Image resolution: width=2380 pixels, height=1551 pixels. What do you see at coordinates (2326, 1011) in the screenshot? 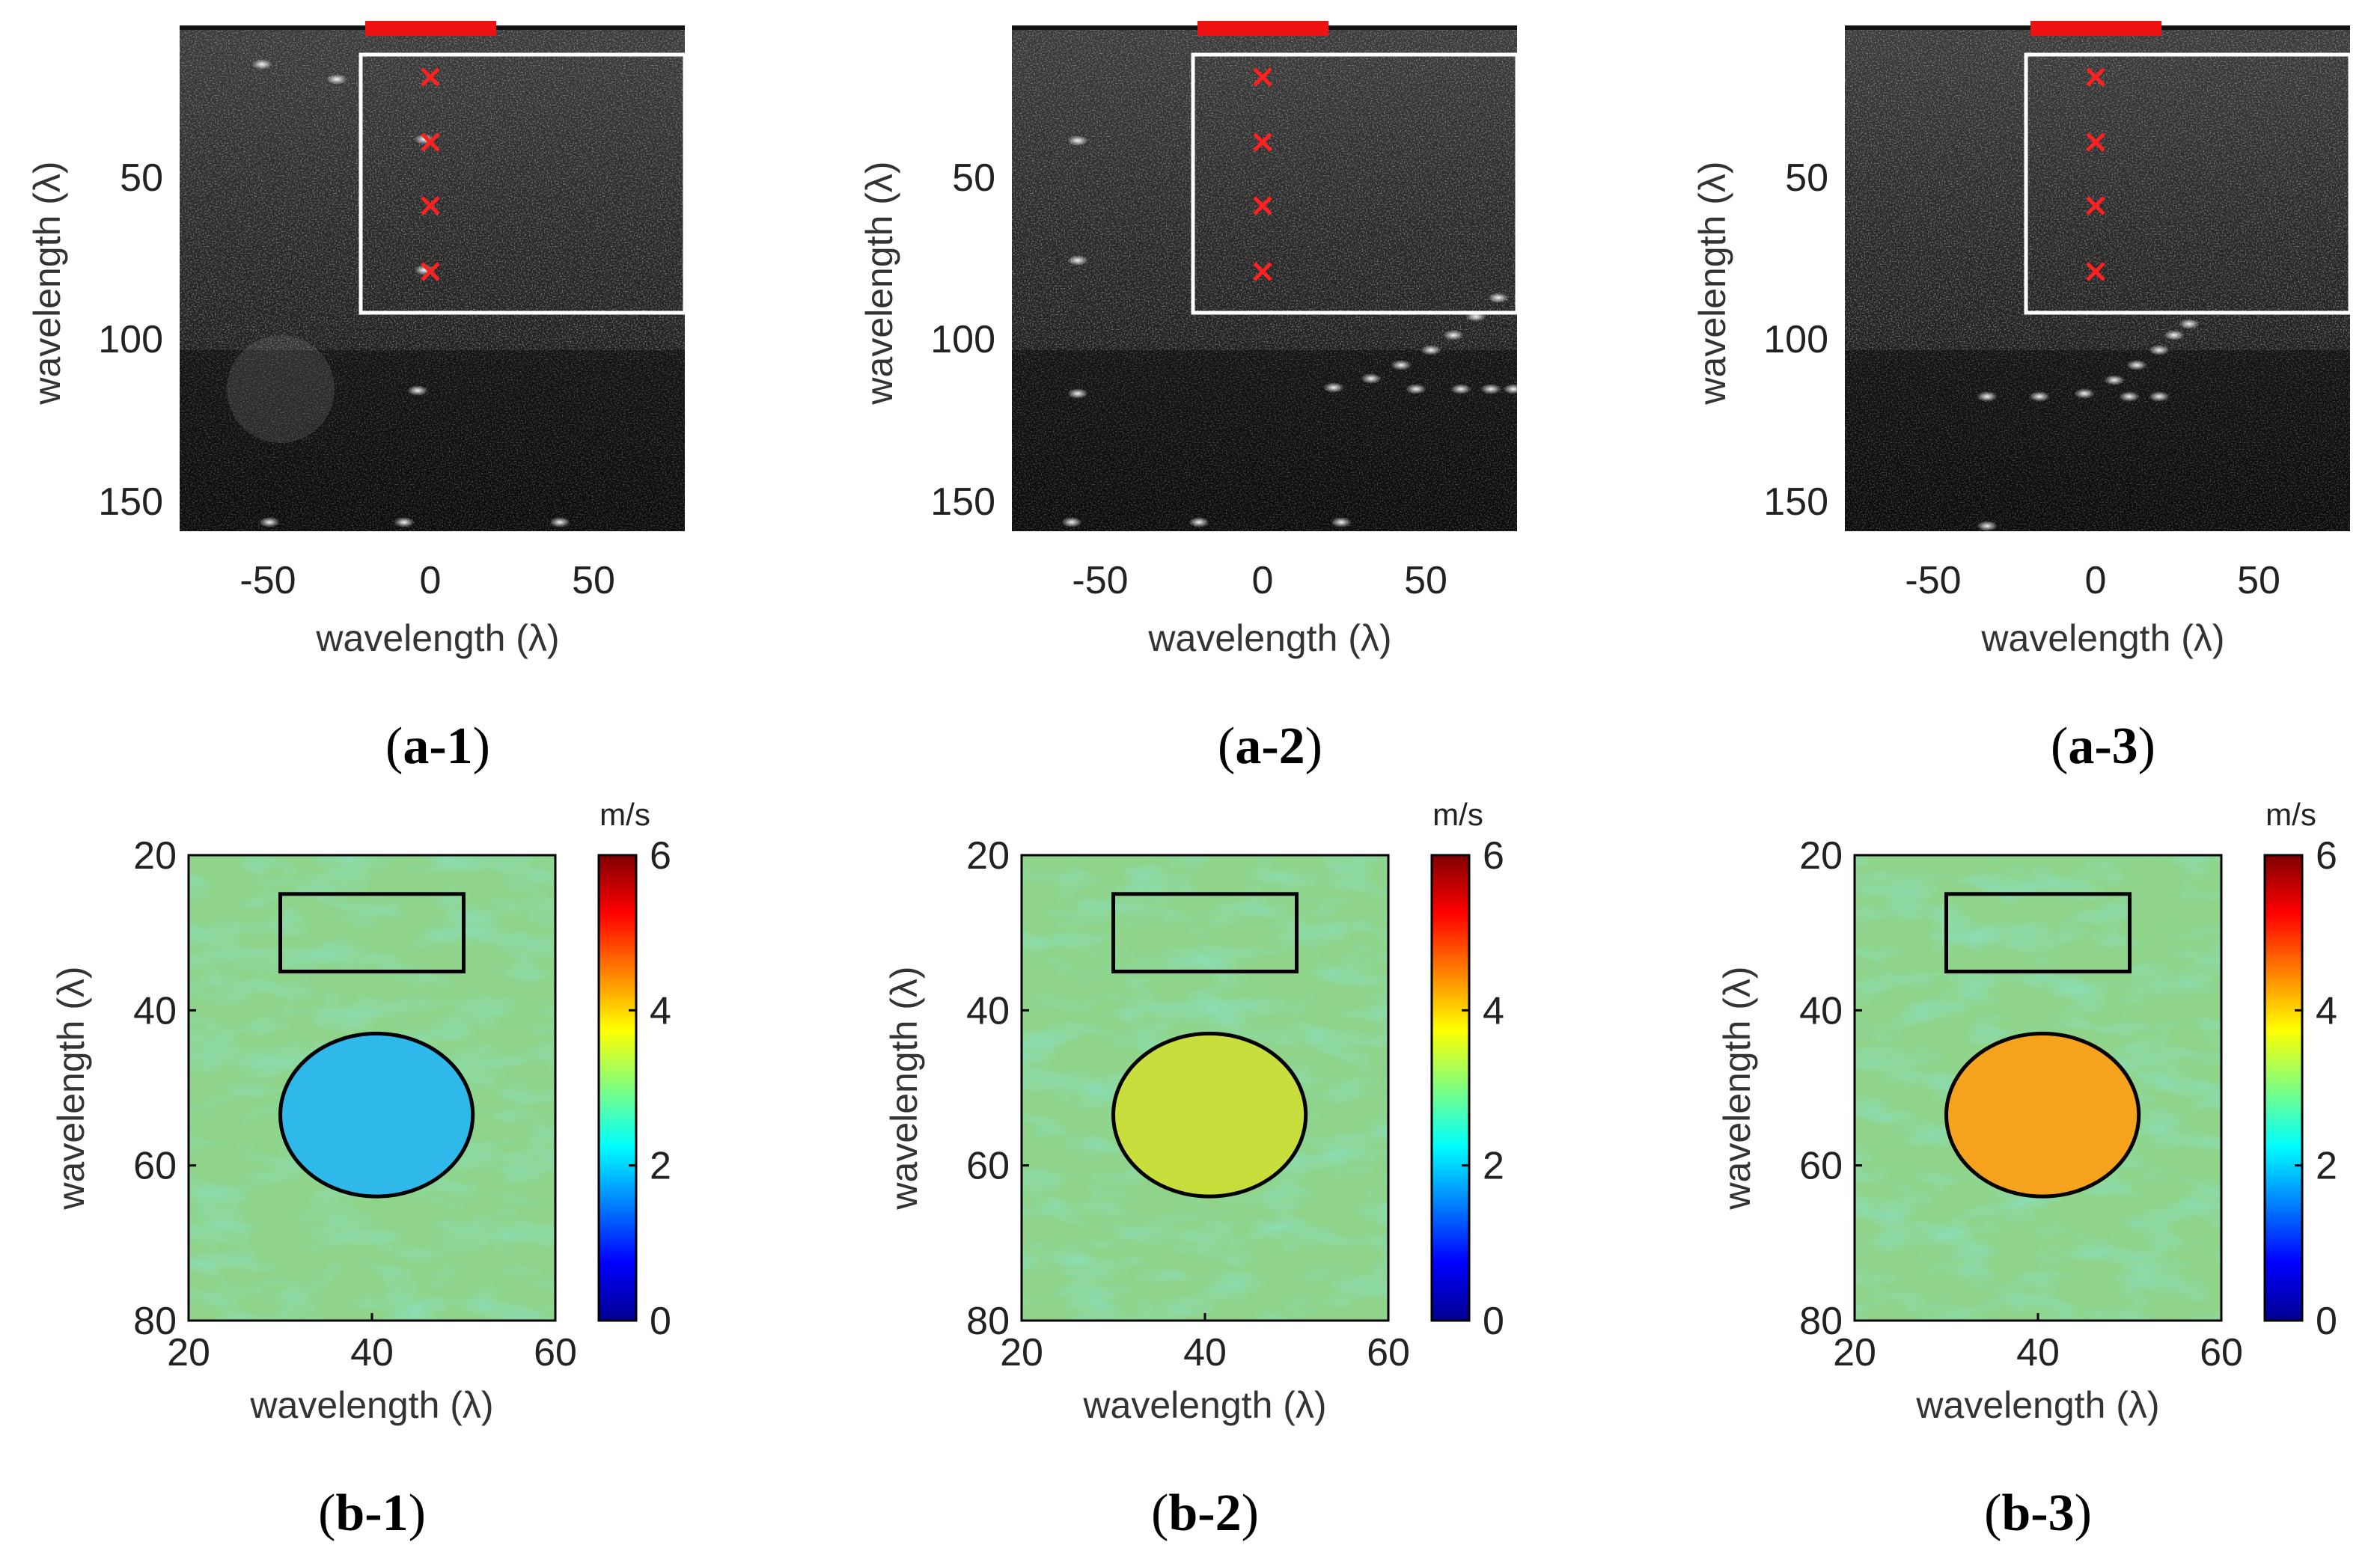
I see `colorbar-tick-label: 4` at bounding box center [2326, 1011].